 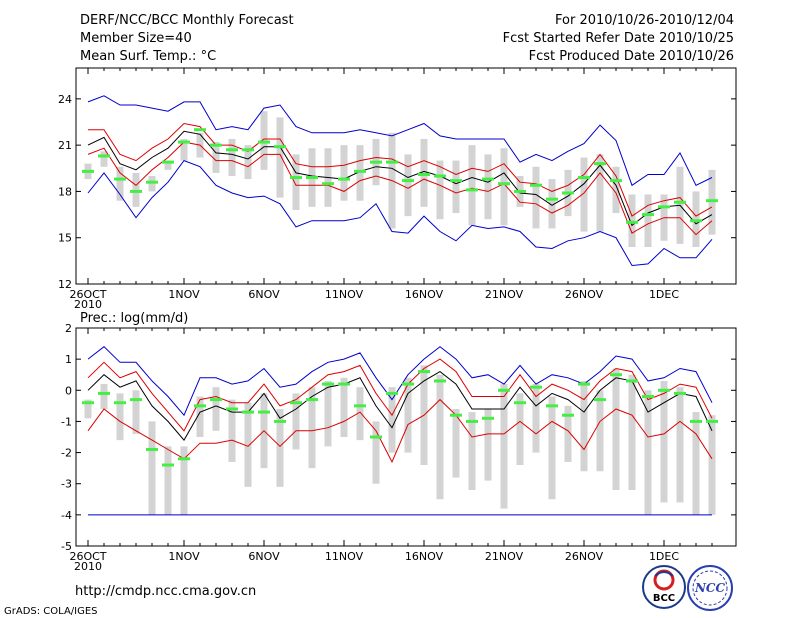 What do you see at coordinates (400, 169) in the screenshot?
I see `upper-spread-line` at bounding box center [400, 169].